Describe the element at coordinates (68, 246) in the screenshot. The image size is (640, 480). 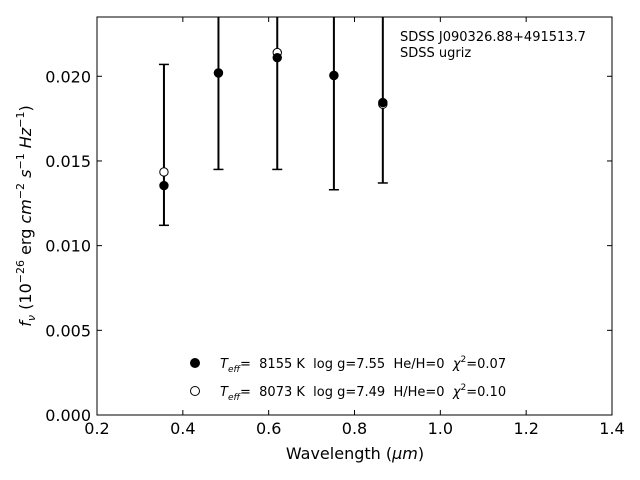
I see `y-tick-label: 0.010` at that location.